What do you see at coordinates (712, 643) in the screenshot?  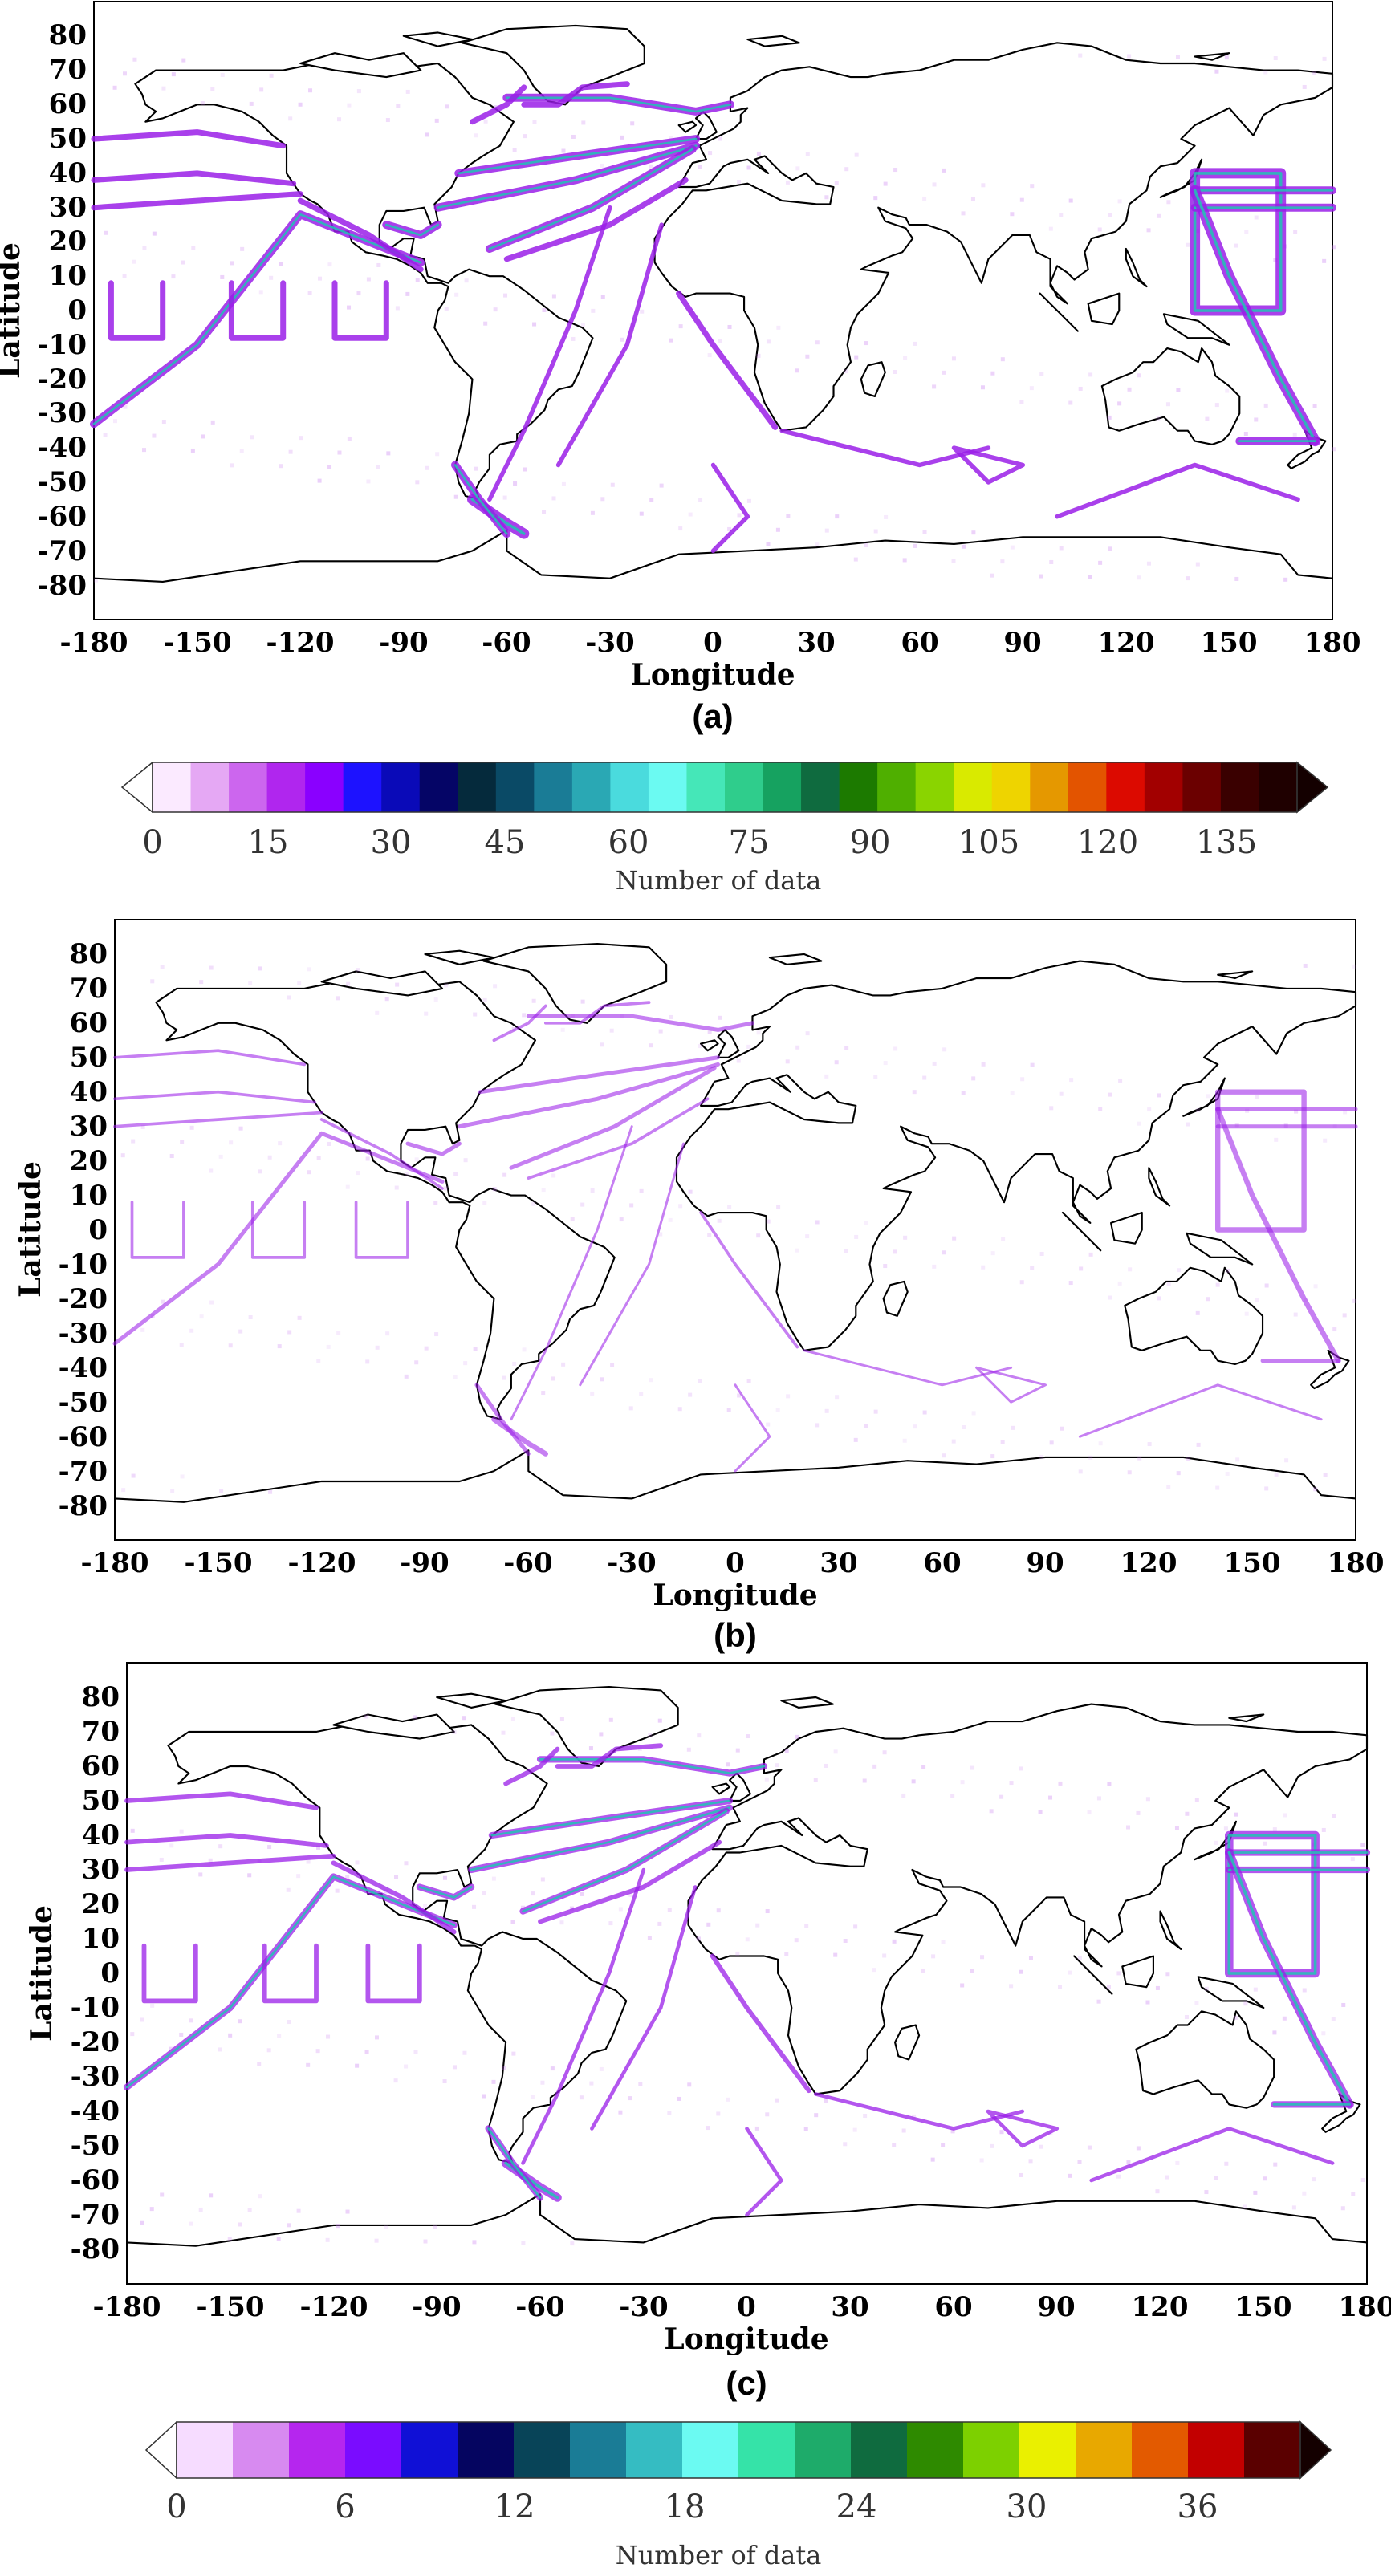 I see `x-tick-label: 0` at bounding box center [712, 643].